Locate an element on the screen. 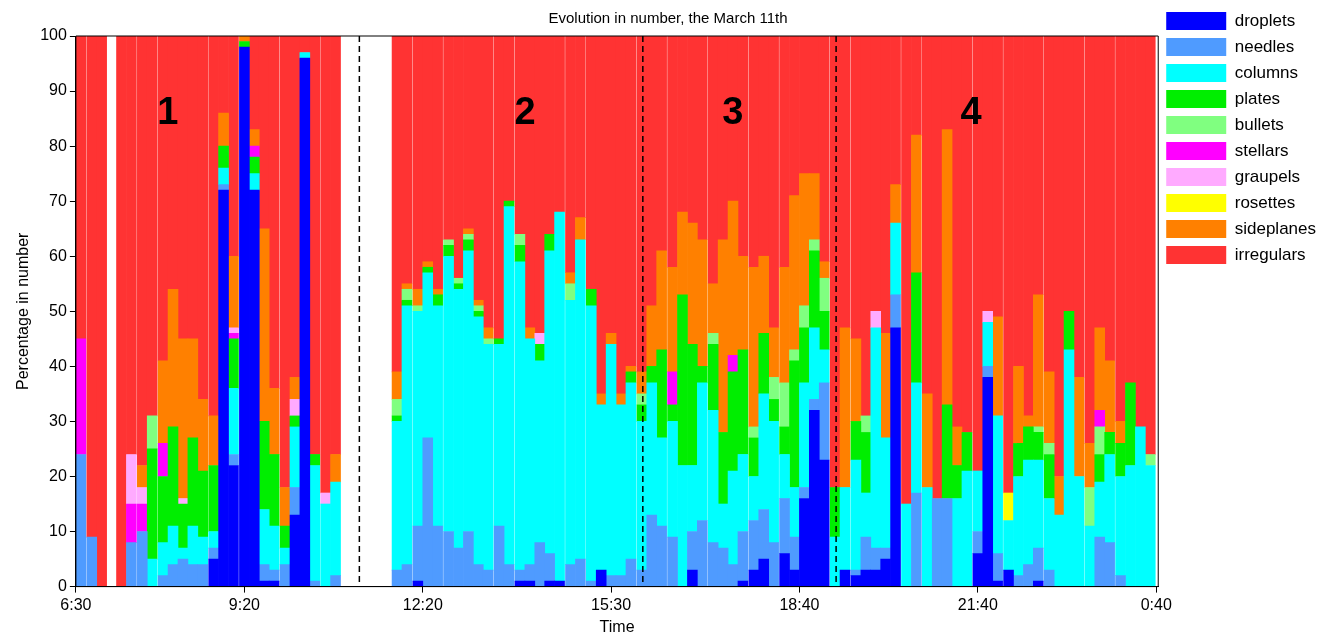 The width and height of the screenshot is (1336, 641). x-tick-label: 0:40 is located at coordinates (1156, 604).